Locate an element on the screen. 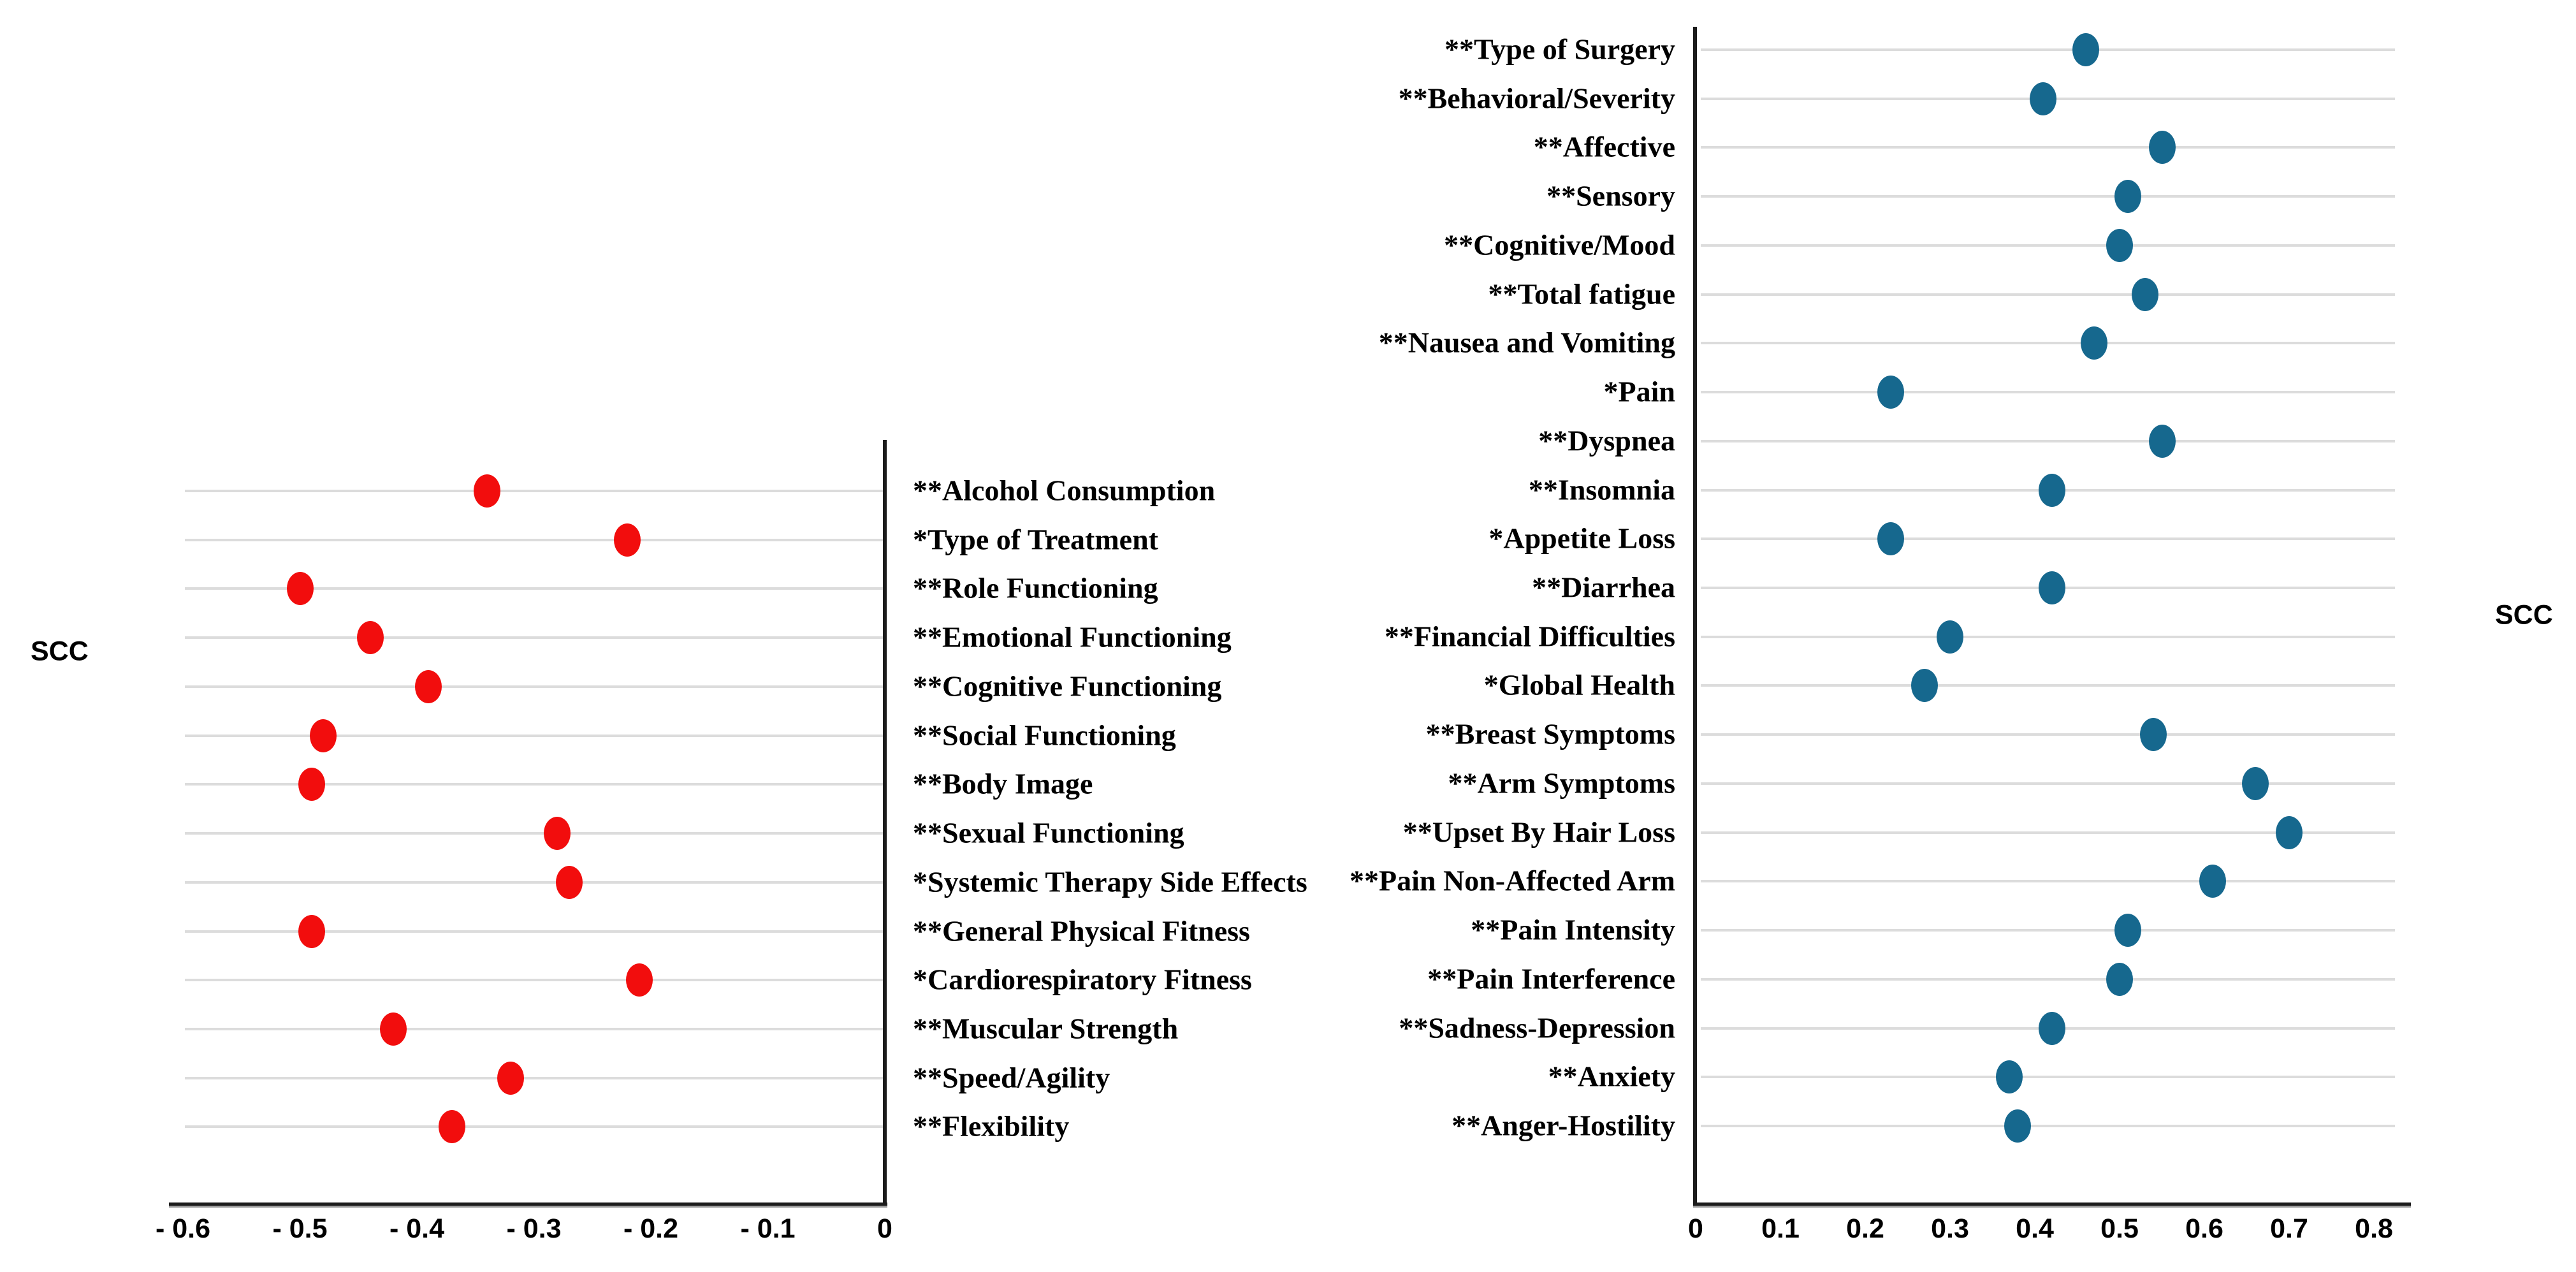 The image size is (2576, 1272). category-label: *Type of Treatment is located at coordinates (1035, 539).